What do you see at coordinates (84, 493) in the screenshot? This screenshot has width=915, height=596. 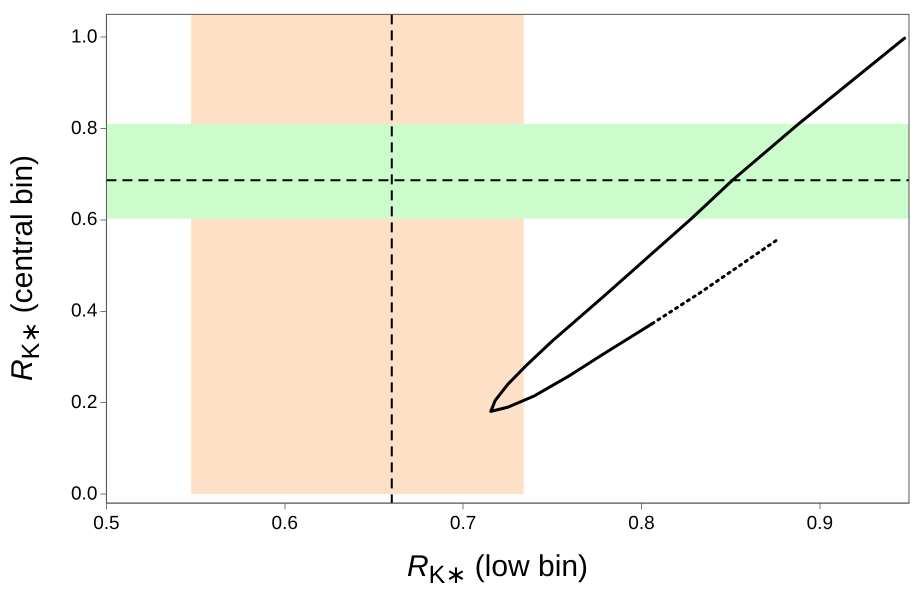 I see `y-tick-label: 0.0` at bounding box center [84, 493].